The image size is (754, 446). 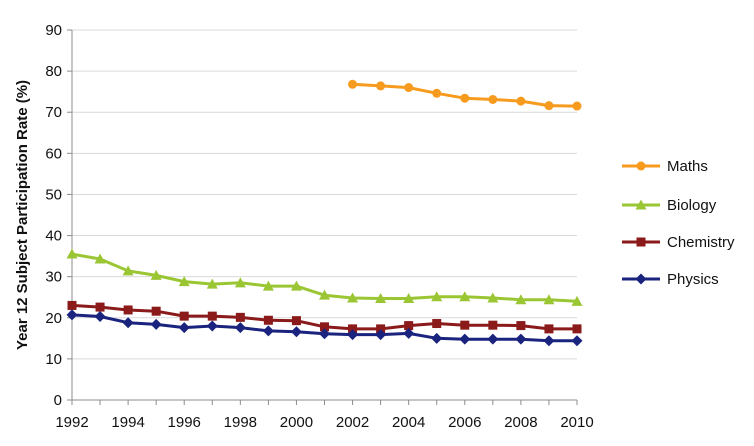 I want to click on y-tick-label: 60, so click(x=53, y=153).